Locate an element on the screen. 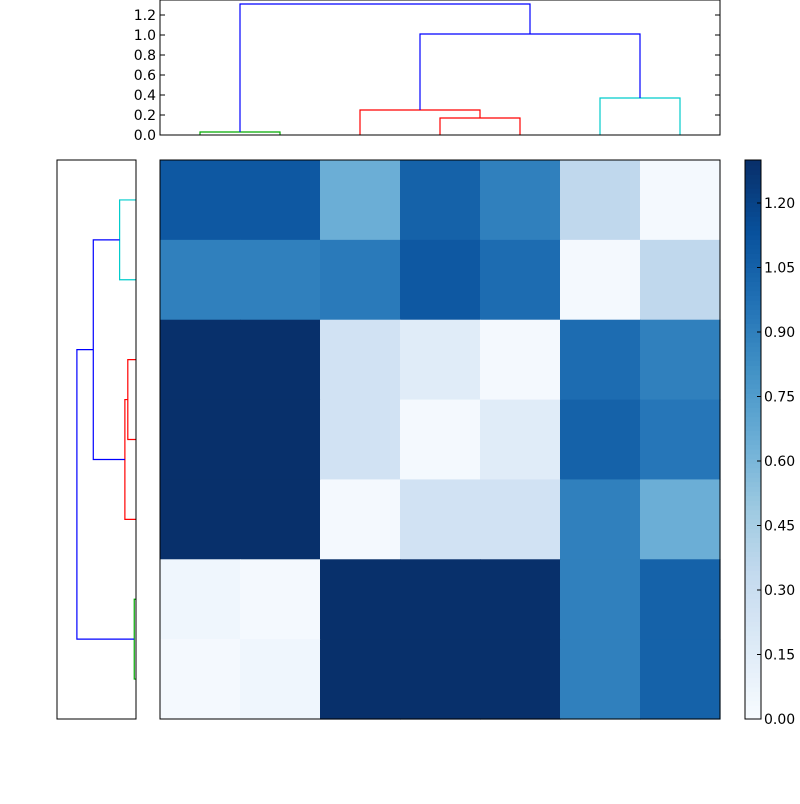  colorbar-frame is located at coordinates (753, 439).